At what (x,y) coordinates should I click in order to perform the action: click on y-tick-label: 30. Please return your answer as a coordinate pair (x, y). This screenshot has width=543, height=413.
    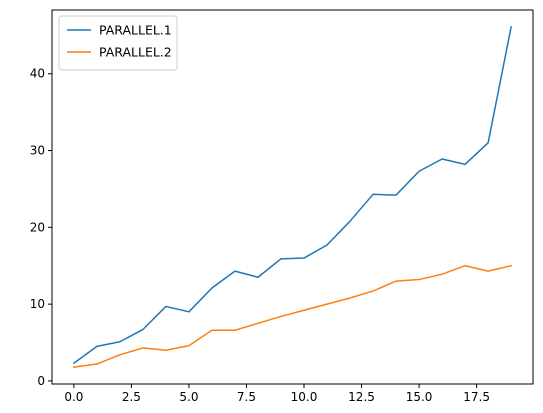
    Looking at the image, I should click on (37, 151).